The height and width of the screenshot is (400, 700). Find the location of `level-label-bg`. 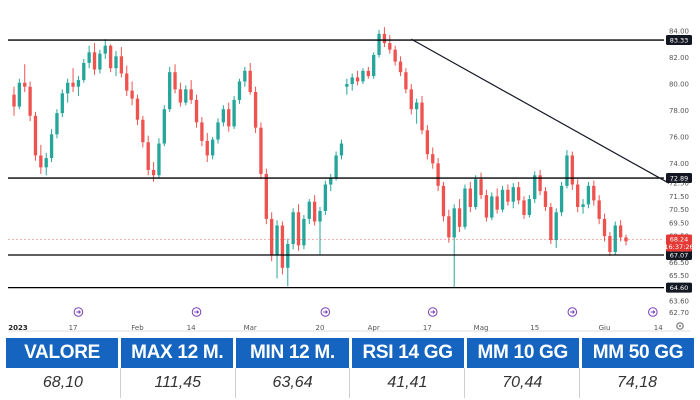

level-label-bg is located at coordinates (679, 287).